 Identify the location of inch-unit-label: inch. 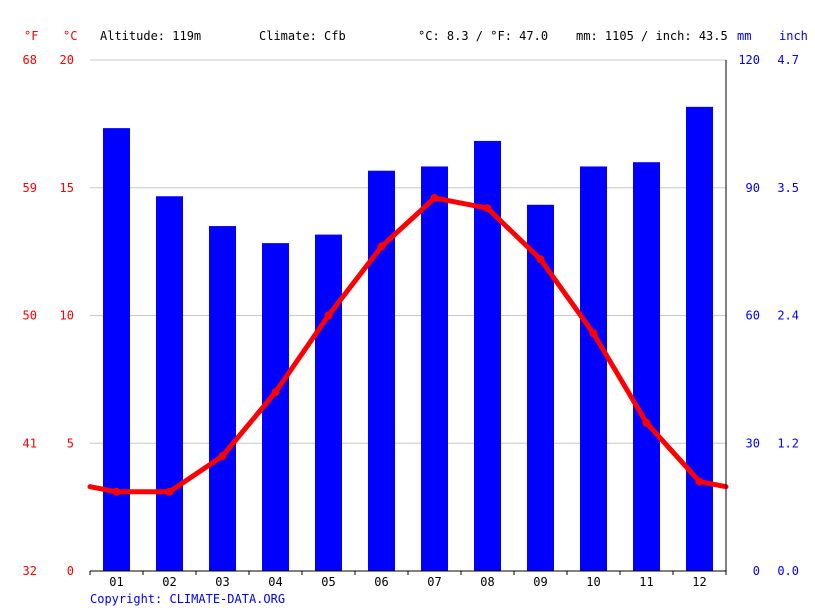
(793, 36).